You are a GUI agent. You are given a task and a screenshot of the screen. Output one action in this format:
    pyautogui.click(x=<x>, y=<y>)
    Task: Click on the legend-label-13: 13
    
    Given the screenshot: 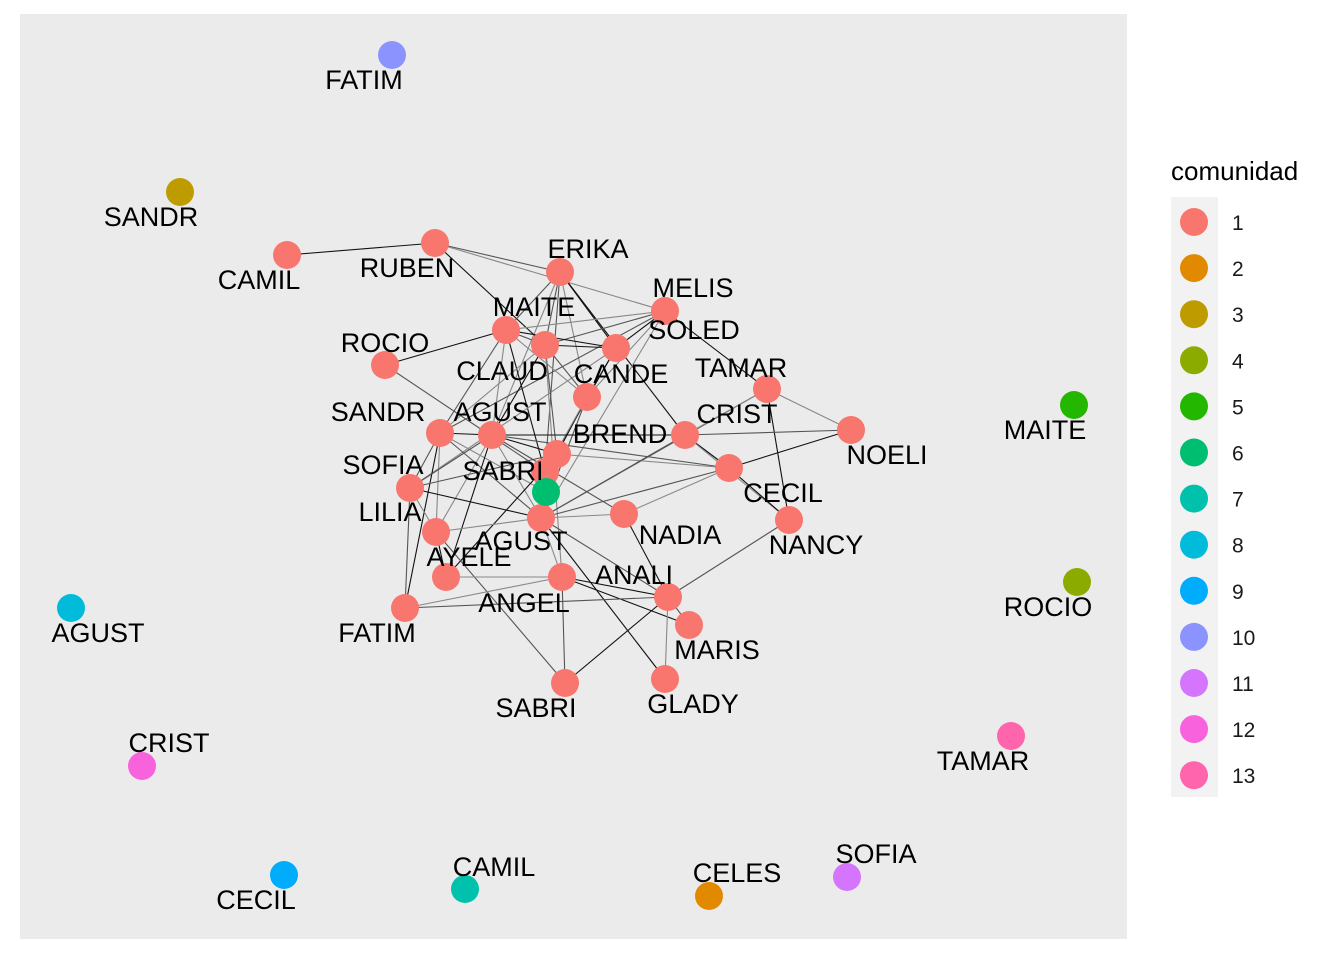 What is the action you would take?
    pyautogui.click(x=1243, y=776)
    